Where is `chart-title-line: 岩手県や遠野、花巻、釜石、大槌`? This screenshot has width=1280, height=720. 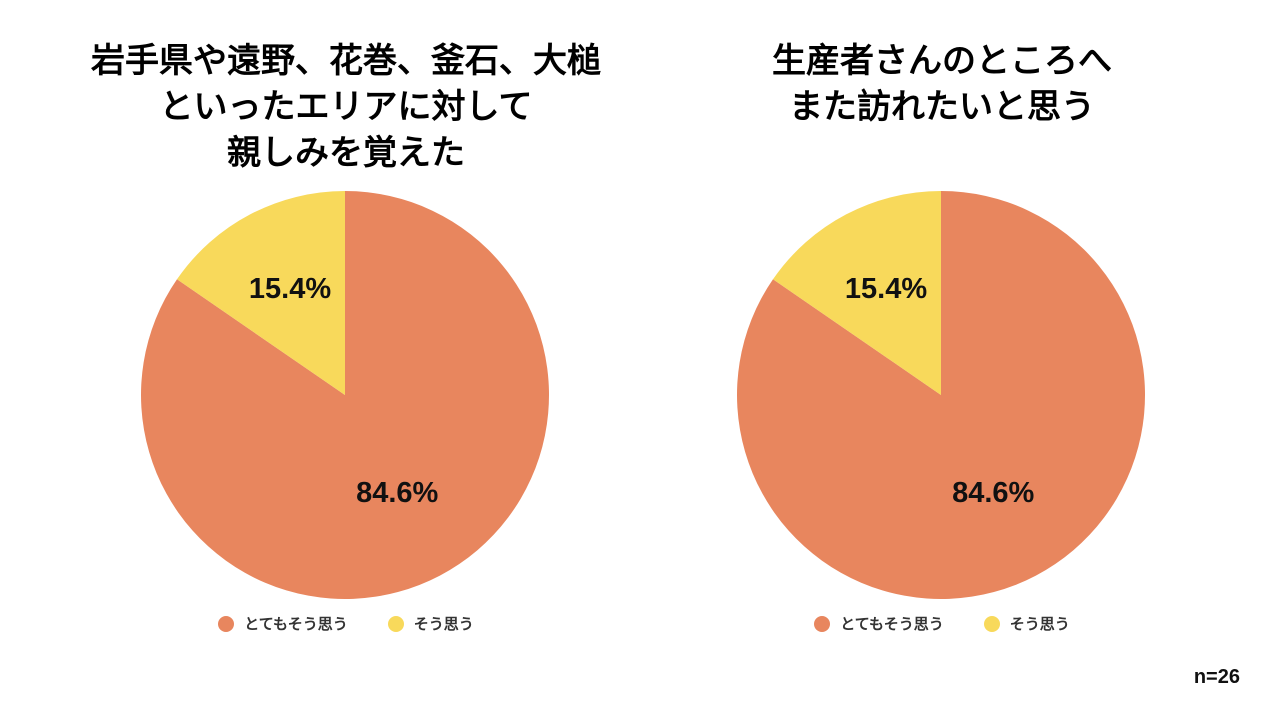
chart-title-line: 岩手県や遠野、花巻、釜石、大槌 is located at coordinates (346, 61).